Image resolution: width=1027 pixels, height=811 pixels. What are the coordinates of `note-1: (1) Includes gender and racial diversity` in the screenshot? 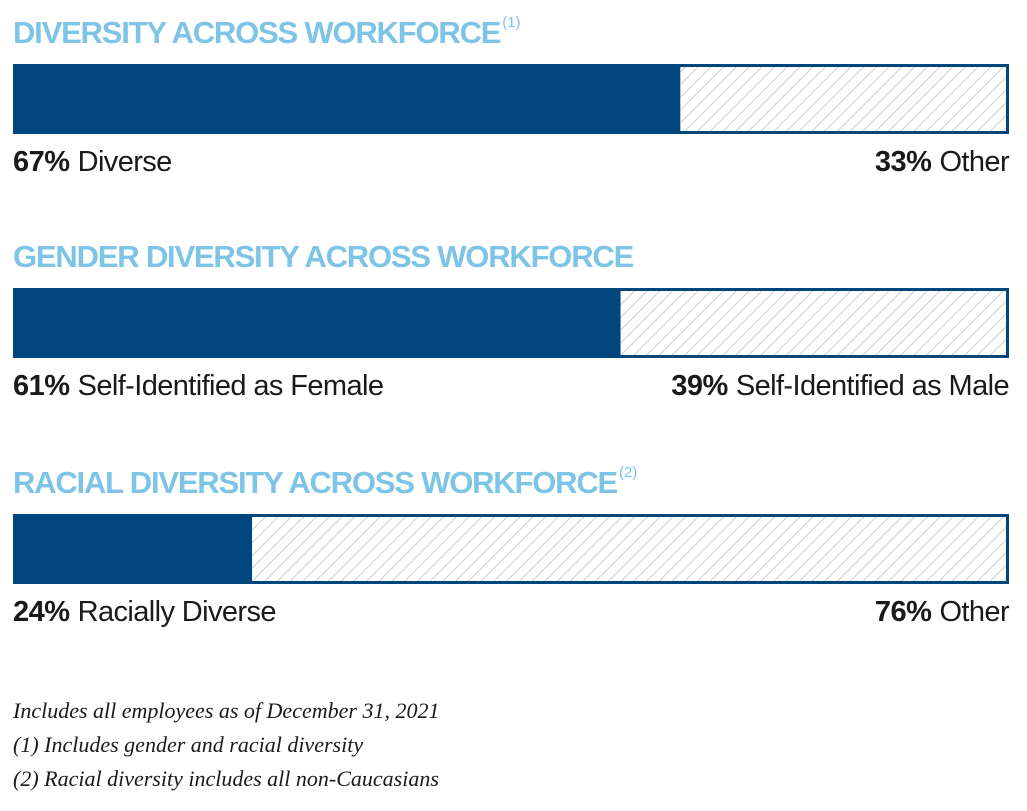 It's located at (188, 744).